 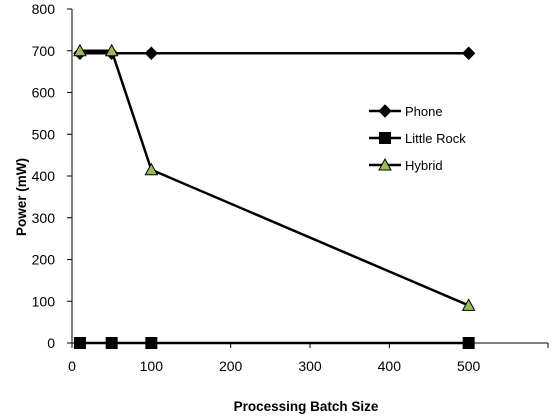 I want to click on legend-label: Phone, so click(x=424, y=111).